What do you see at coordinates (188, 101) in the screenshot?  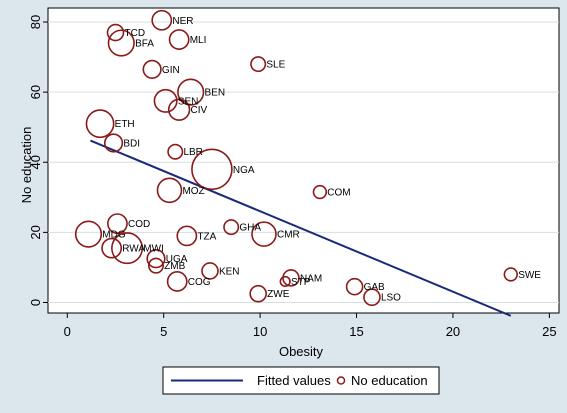 I see `point-label: SEN` at bounding box center [188, 101].